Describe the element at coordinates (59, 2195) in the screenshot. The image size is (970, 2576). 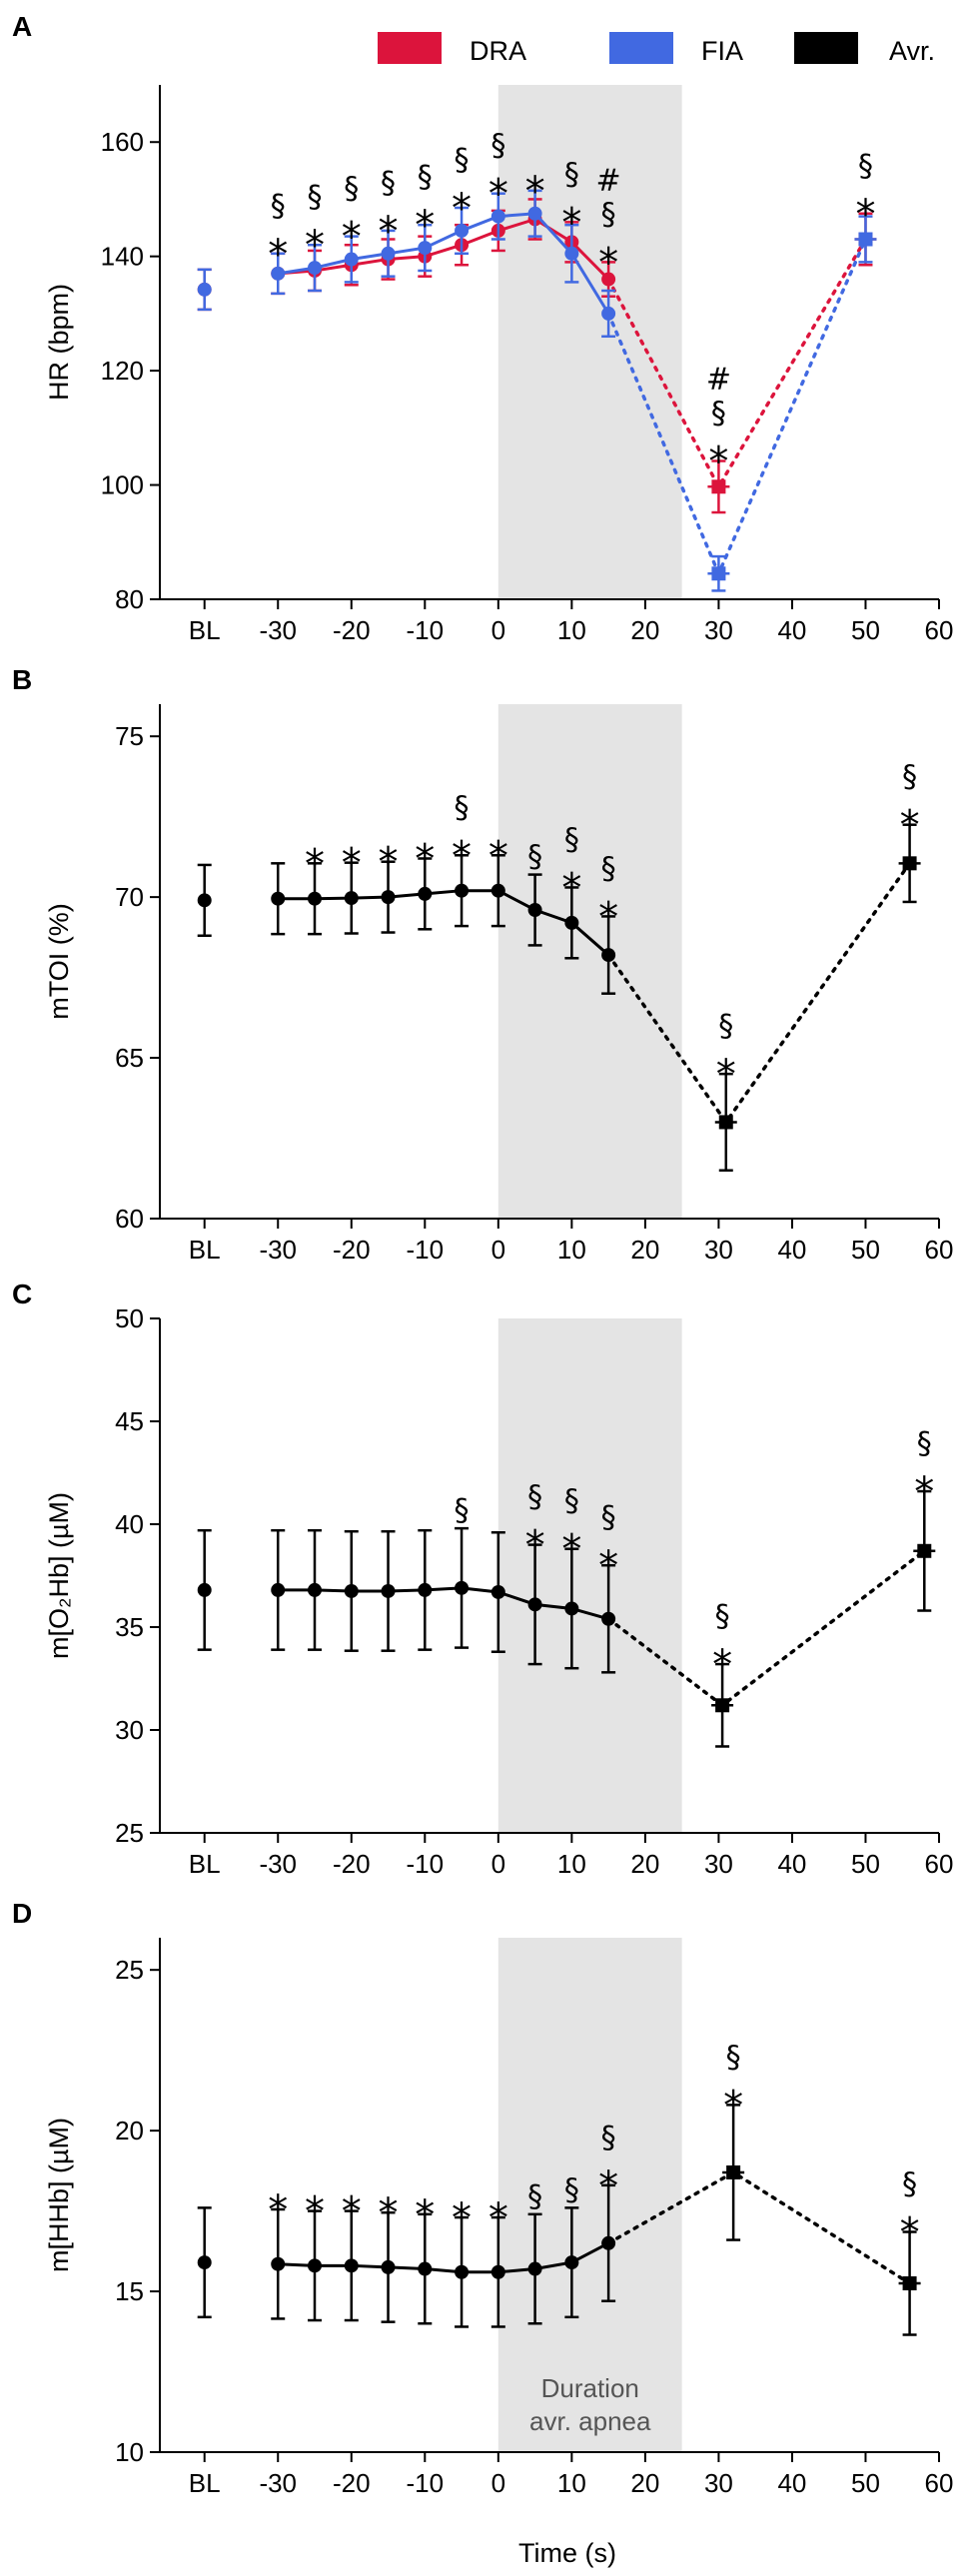
I see `y-axis-title: m[HHb] (µM)` at that location.